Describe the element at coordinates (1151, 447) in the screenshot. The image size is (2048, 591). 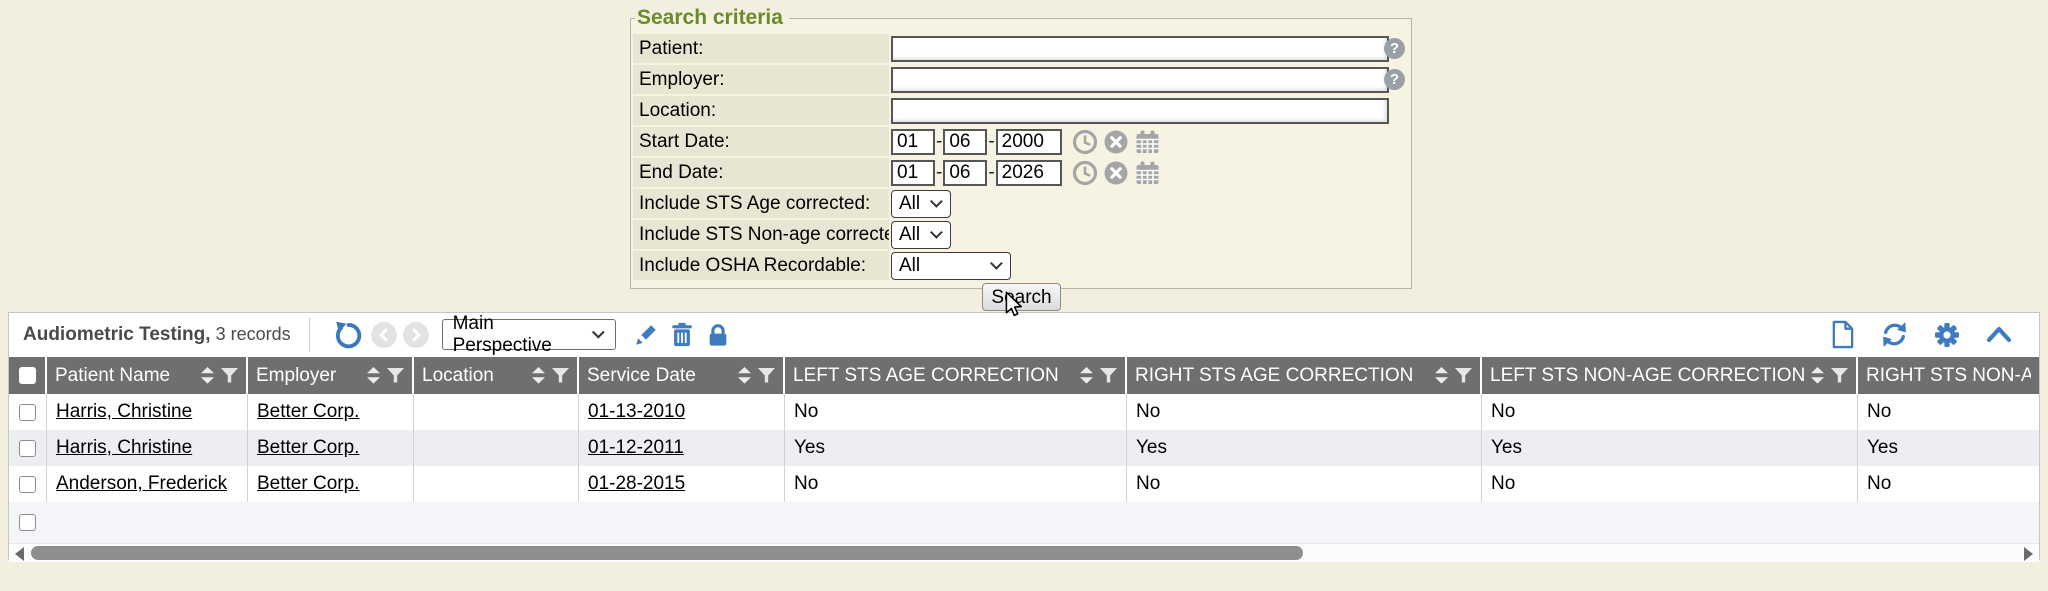
I see `right-sts-age-cell: Yes` at that location.